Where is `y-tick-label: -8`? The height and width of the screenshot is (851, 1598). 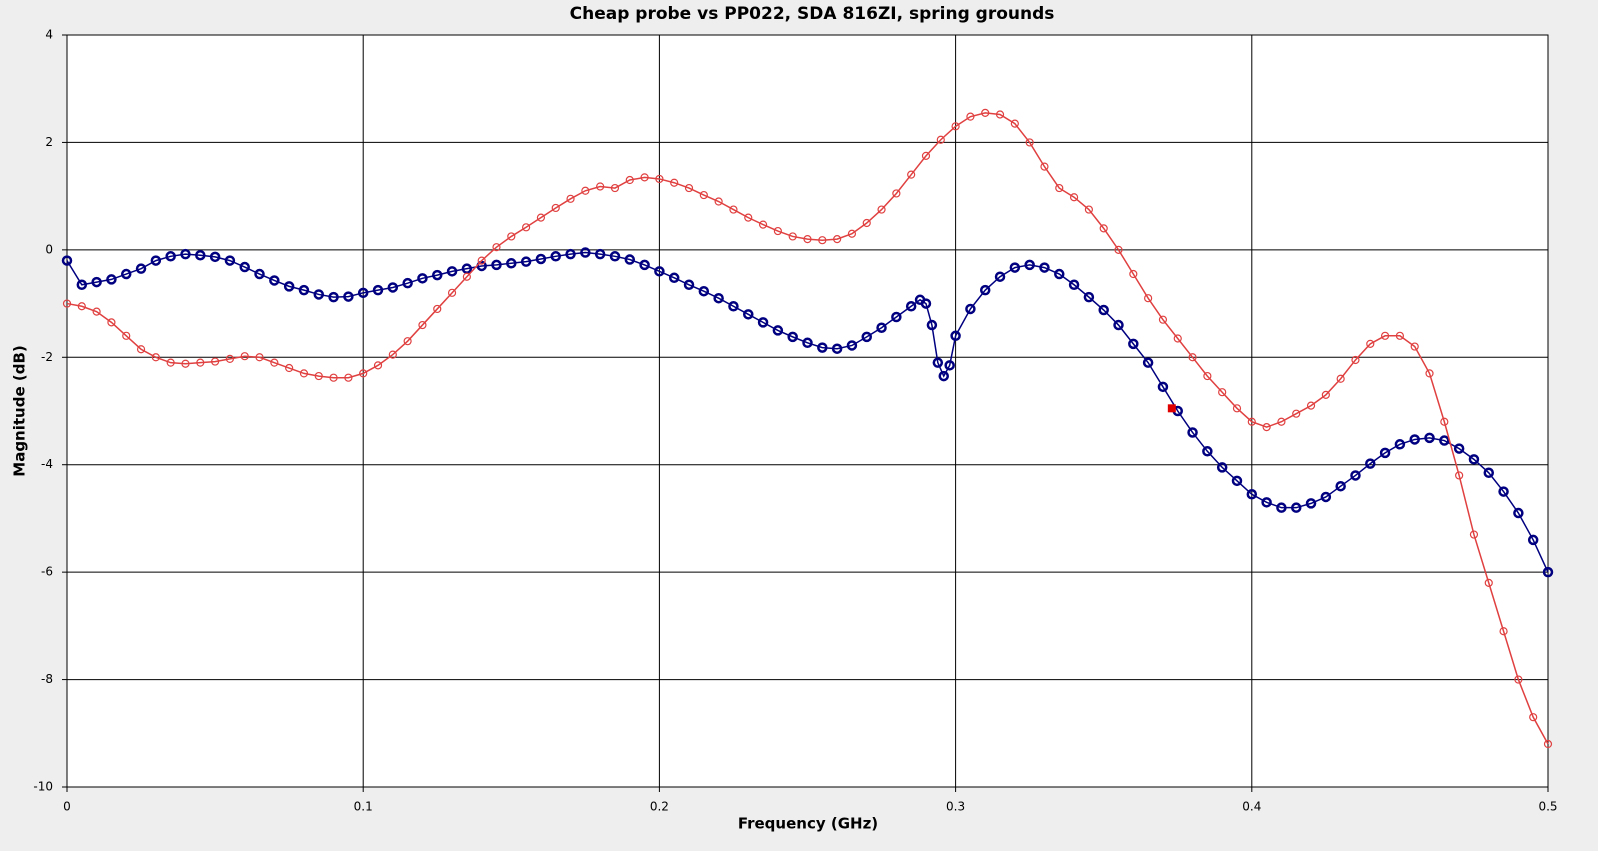 y-tick-label: -8 is located at coordinates (47, 679).